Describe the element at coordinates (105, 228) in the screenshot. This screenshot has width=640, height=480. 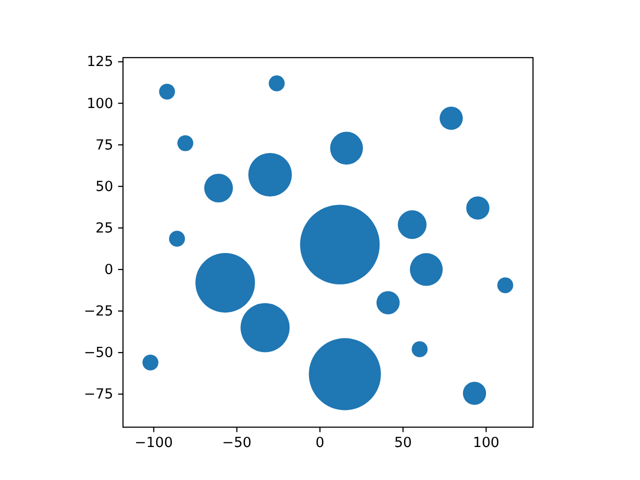
I see `y-tick-label: 25` at that location.